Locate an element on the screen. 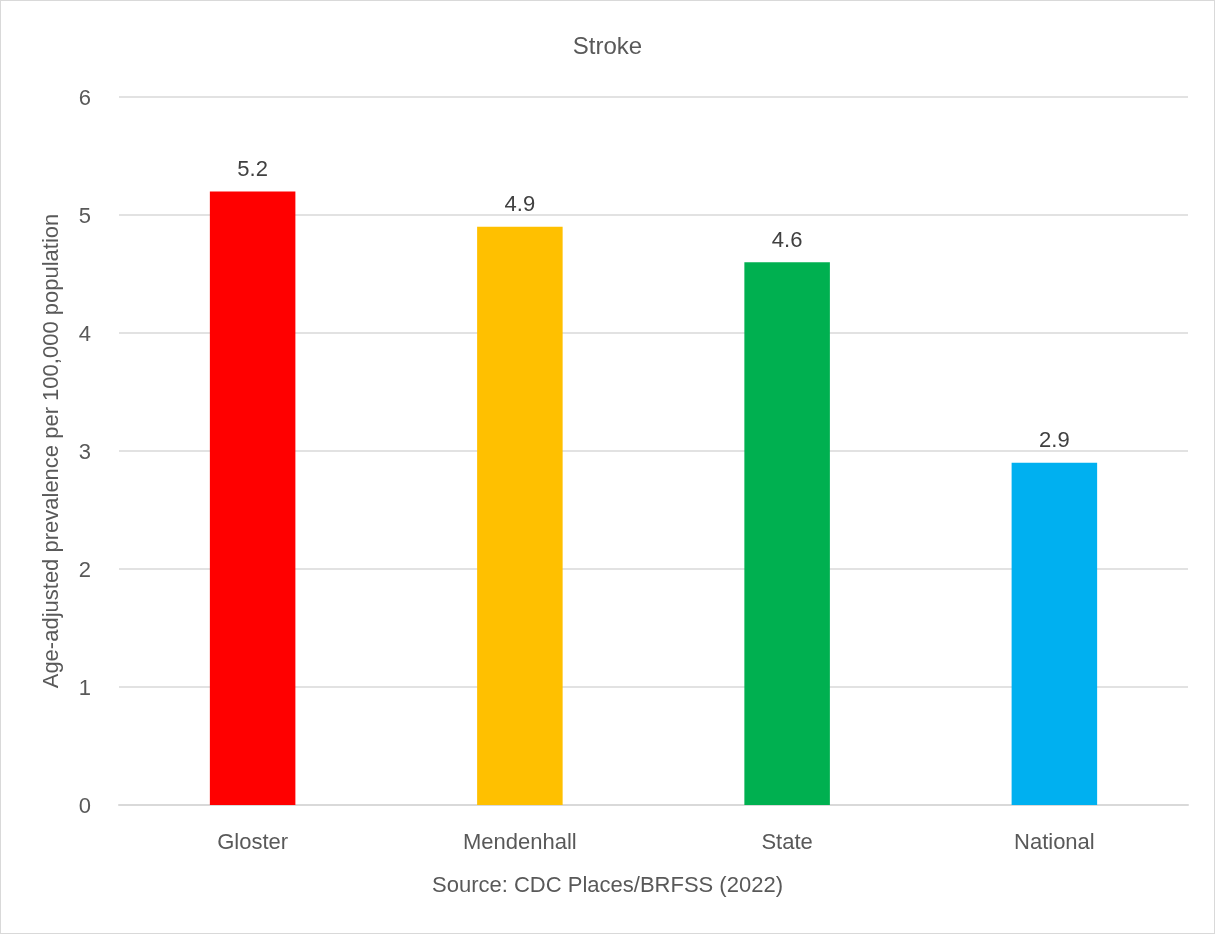  x-tick-label: State is located at coordinates (787, 841).